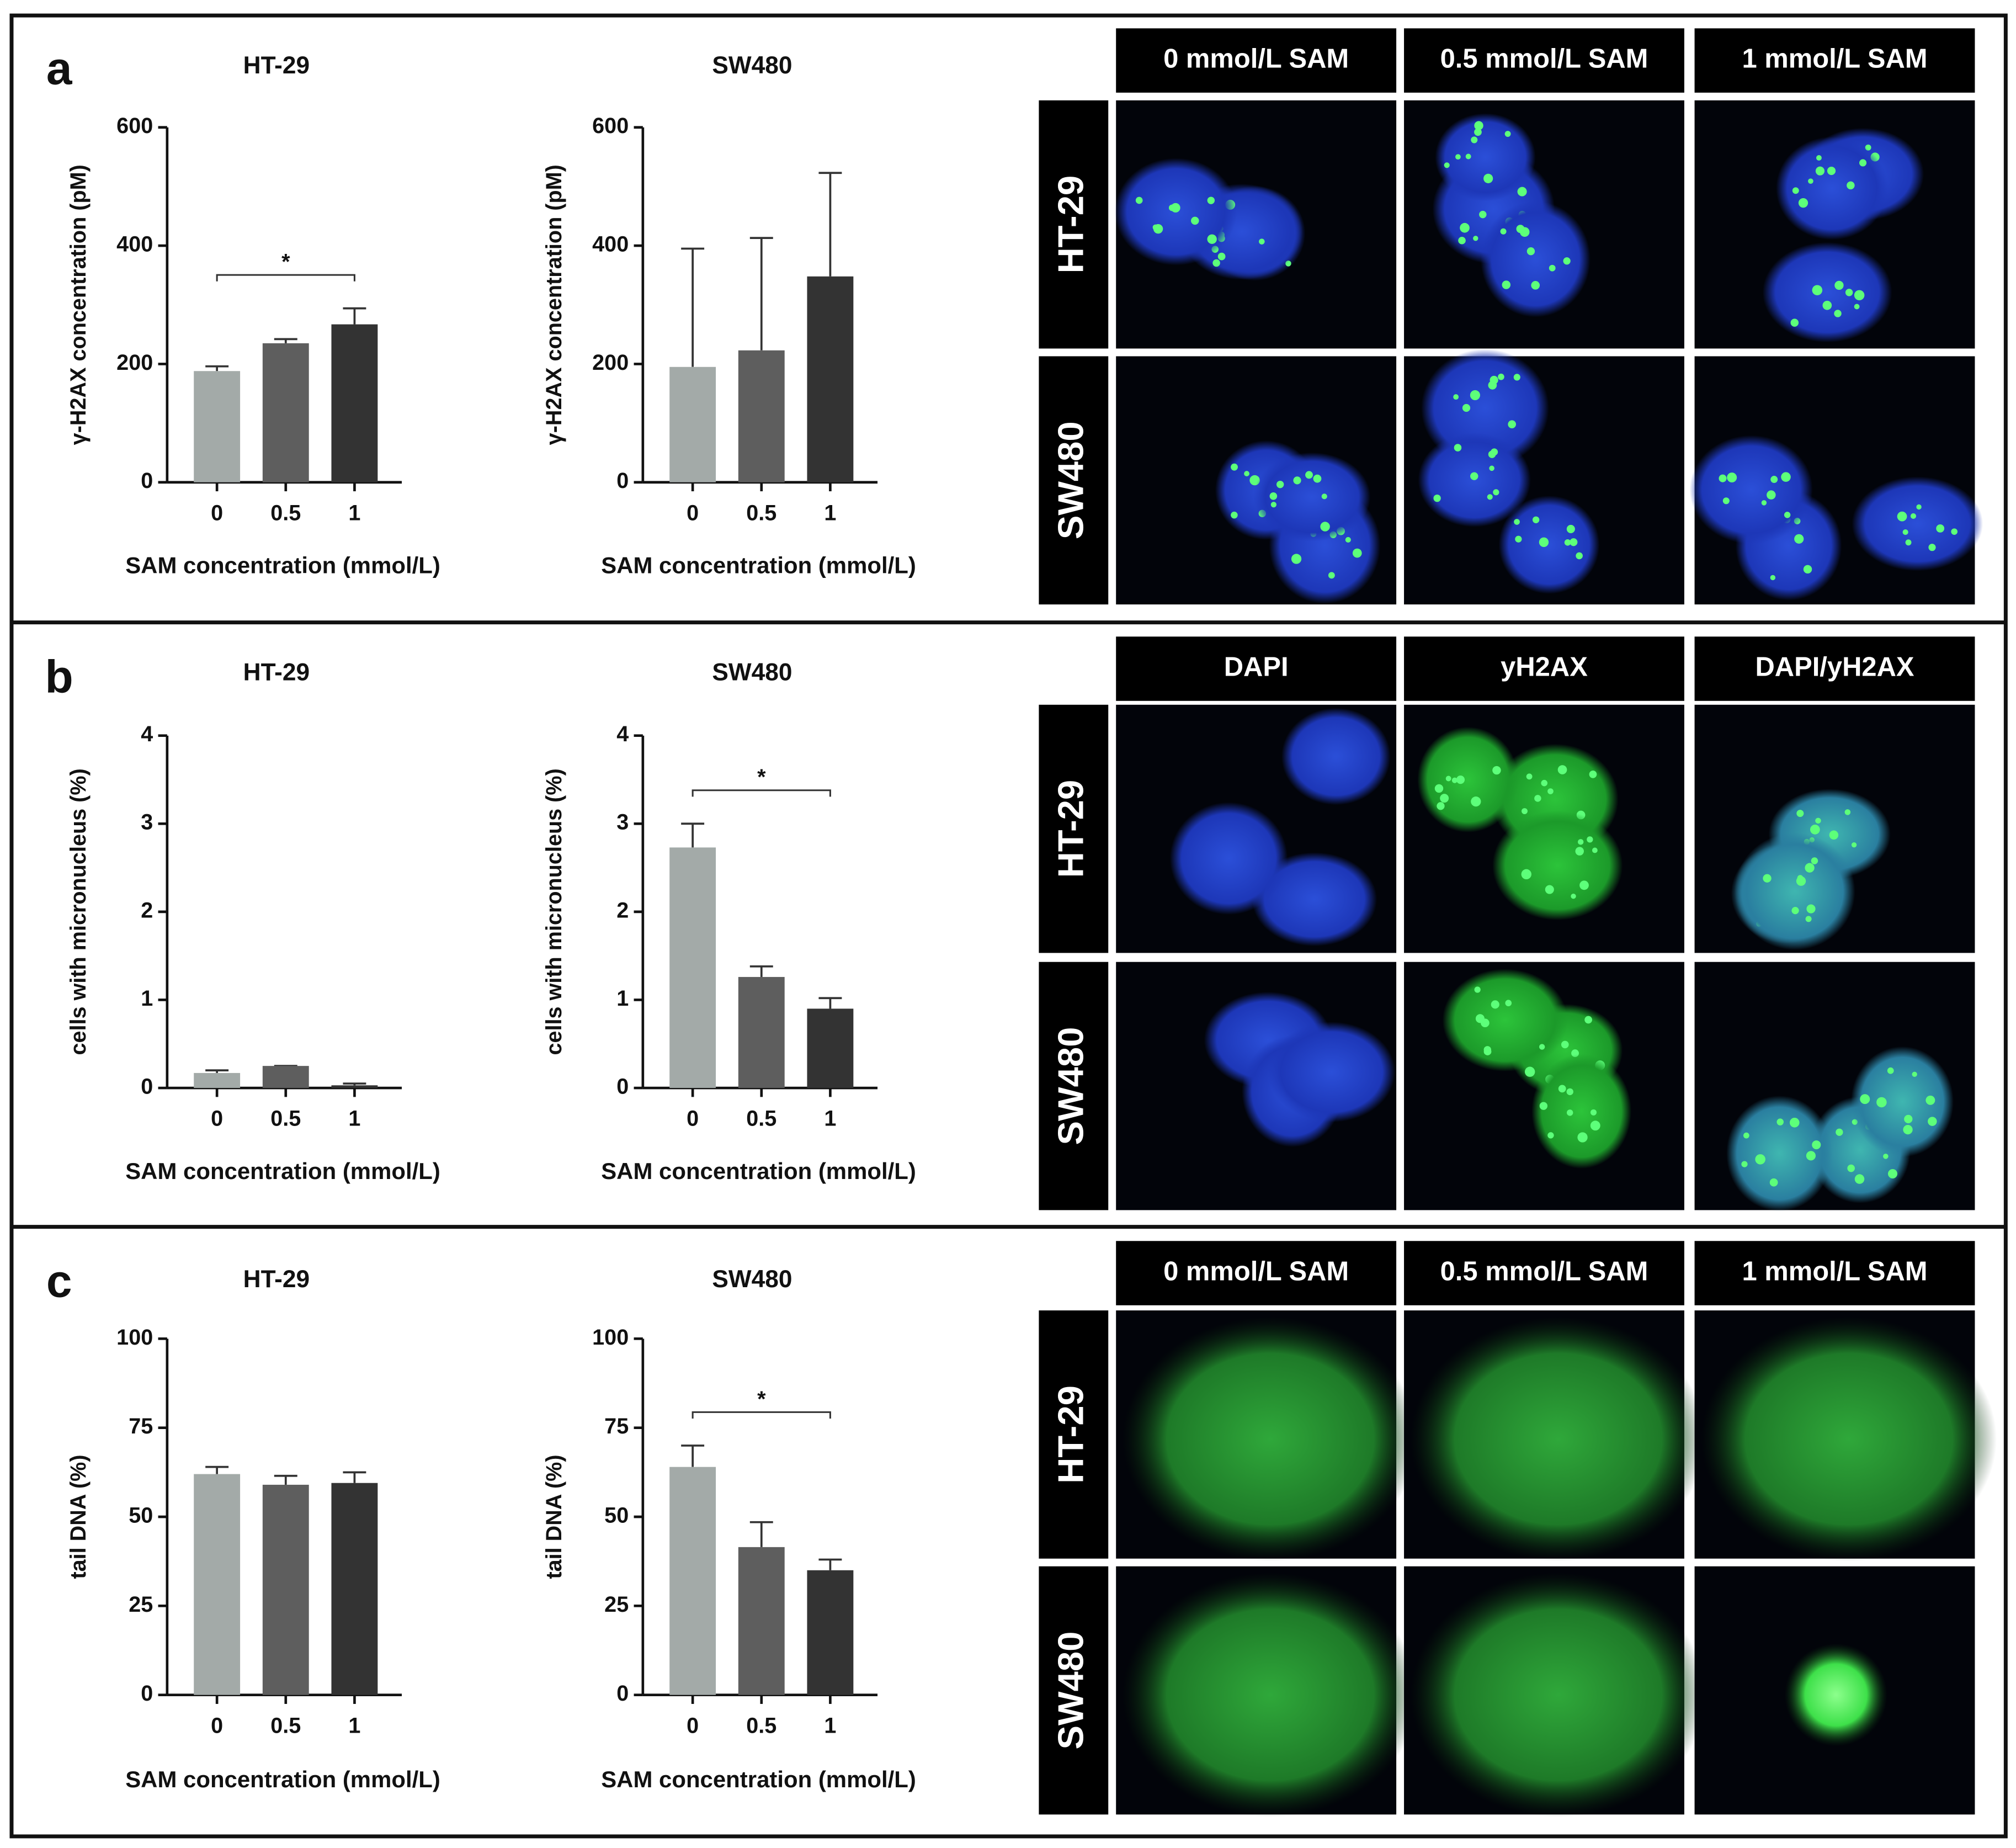 This screenshot has width=2016, height=1848. Describe the element at coordinates (1071, 1435) in the screenshot. I see `row-label: HT-29` at that location.